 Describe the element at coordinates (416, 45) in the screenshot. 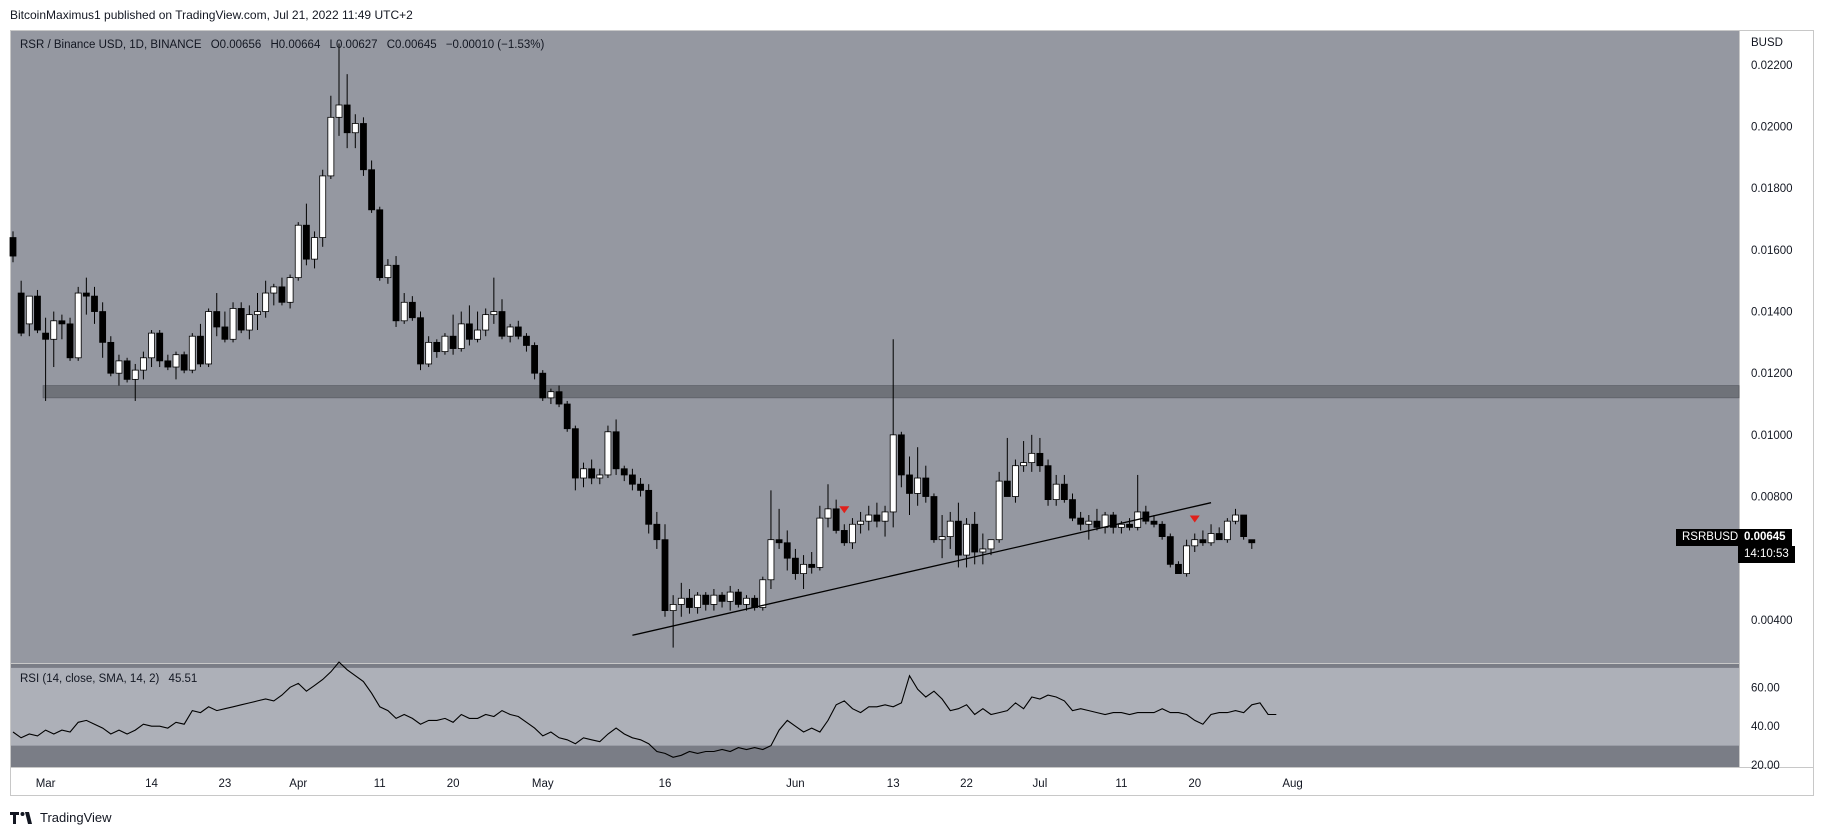

I see `legend-close-value: 0.00645` at that location.